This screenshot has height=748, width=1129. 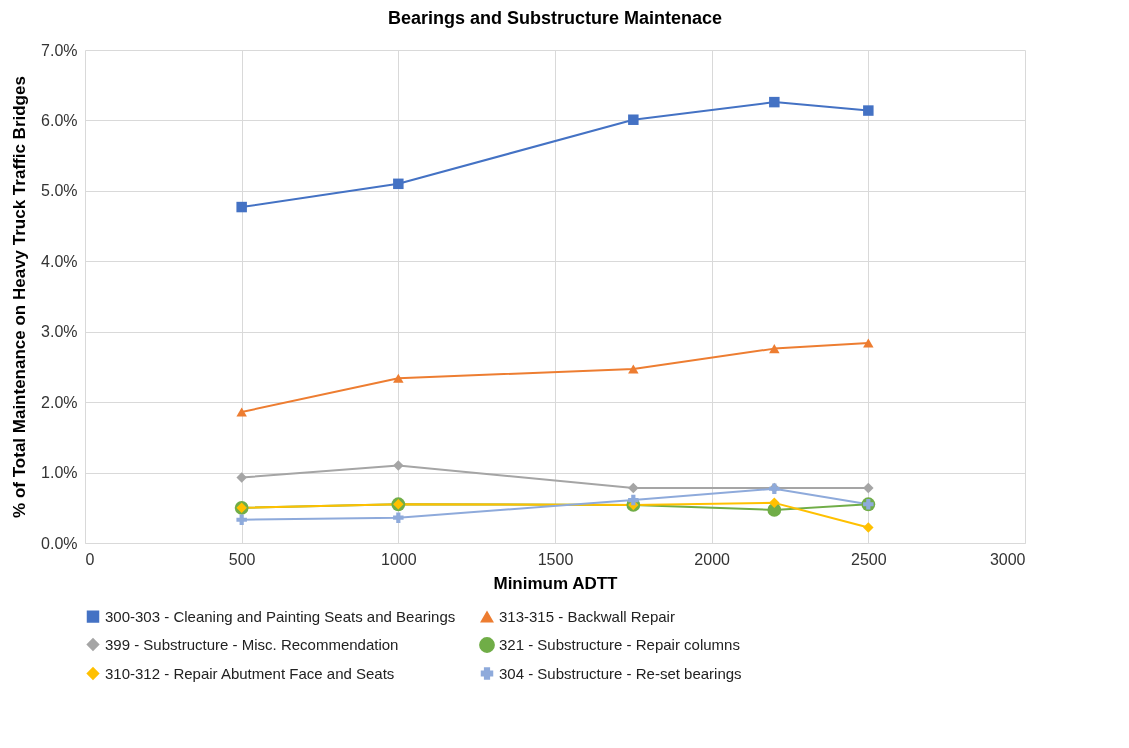 What do you see at coordinates (555, 18) in the screenshot?
I see `chart-title: Bearings and Substructure Maintenace` at bounding box center [555, 18].